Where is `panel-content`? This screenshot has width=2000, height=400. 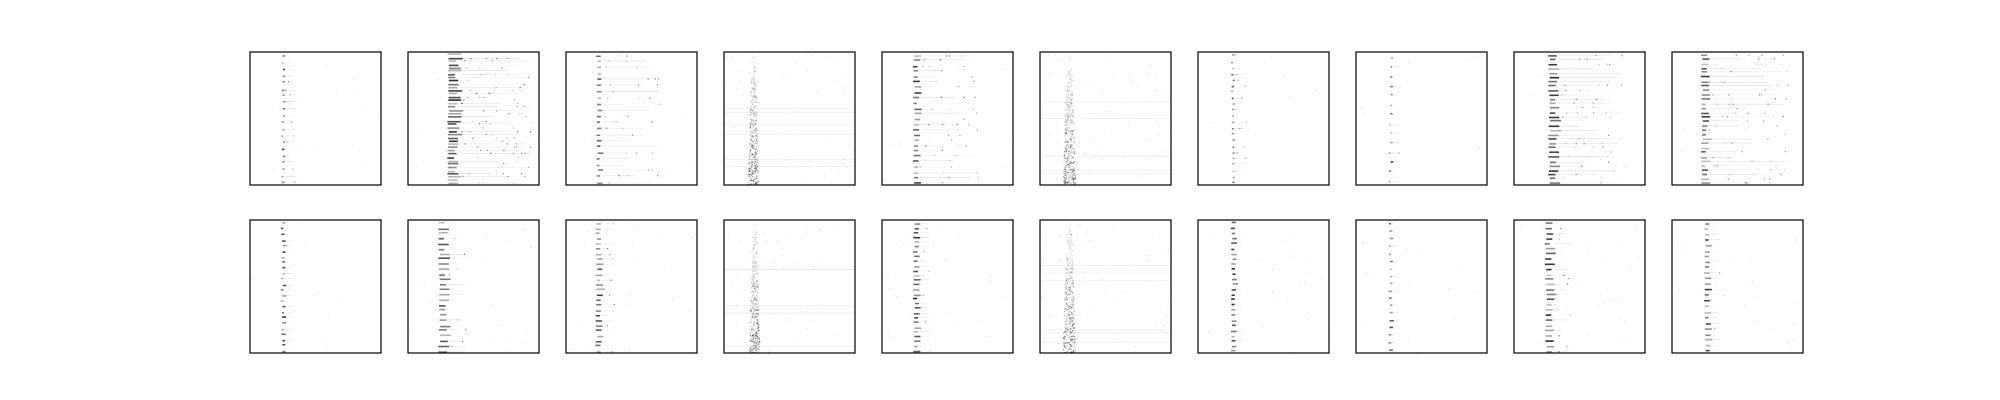 panel-content is located at coordinates (631, 286).